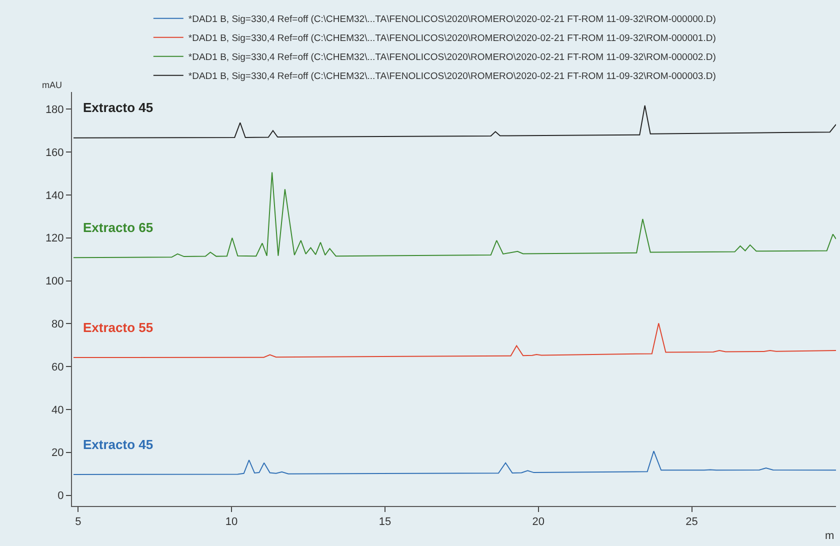 The image size is (840, 546). What do you see at coordinates (54, 152) in the screenshot?
I see `y-tick-label: 160` at bounding box center [54, 152].